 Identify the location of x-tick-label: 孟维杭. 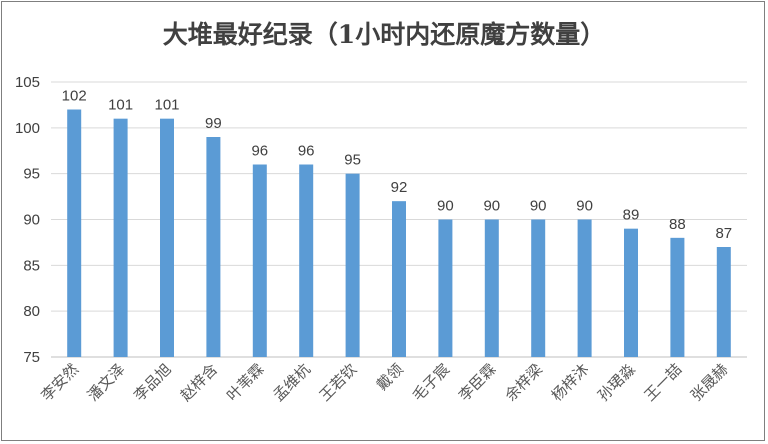
(291, 382).